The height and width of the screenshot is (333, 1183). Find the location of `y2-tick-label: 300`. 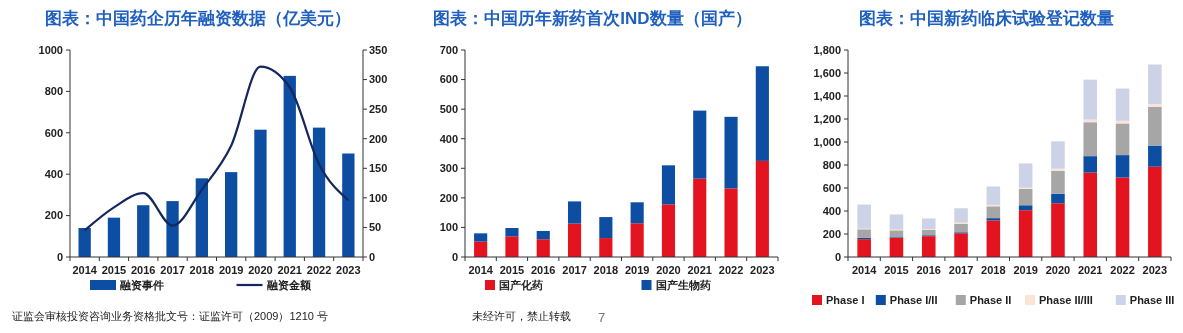

y2-tick-label: 300 is located at coordinates (378, 79).